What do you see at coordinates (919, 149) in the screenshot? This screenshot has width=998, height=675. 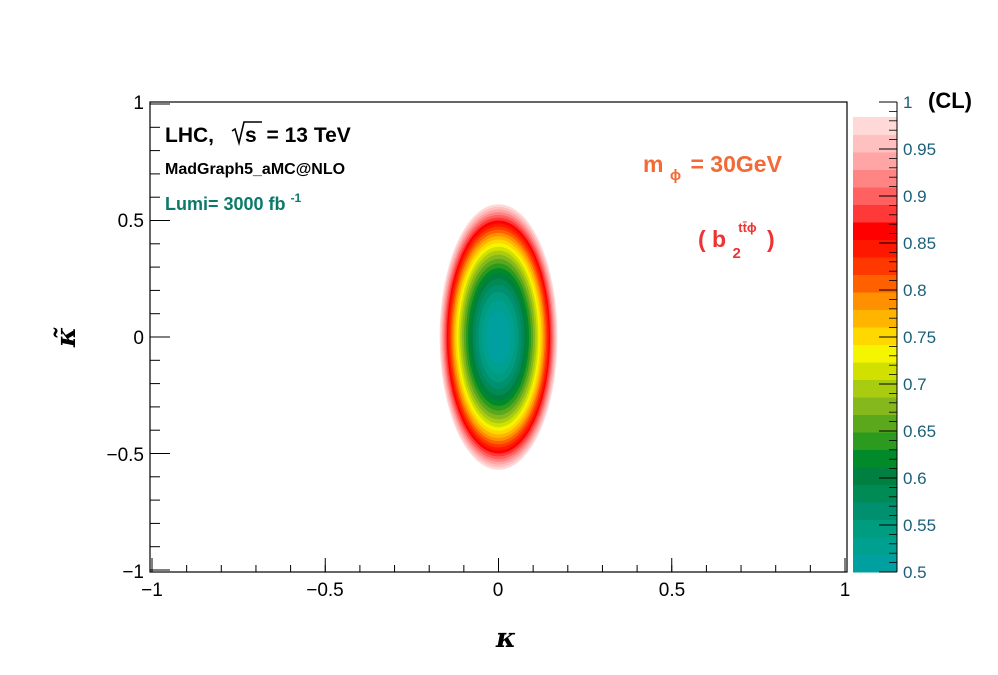 I see `colorbar-tick-label: 0.95` at bounding box center [919, 149].